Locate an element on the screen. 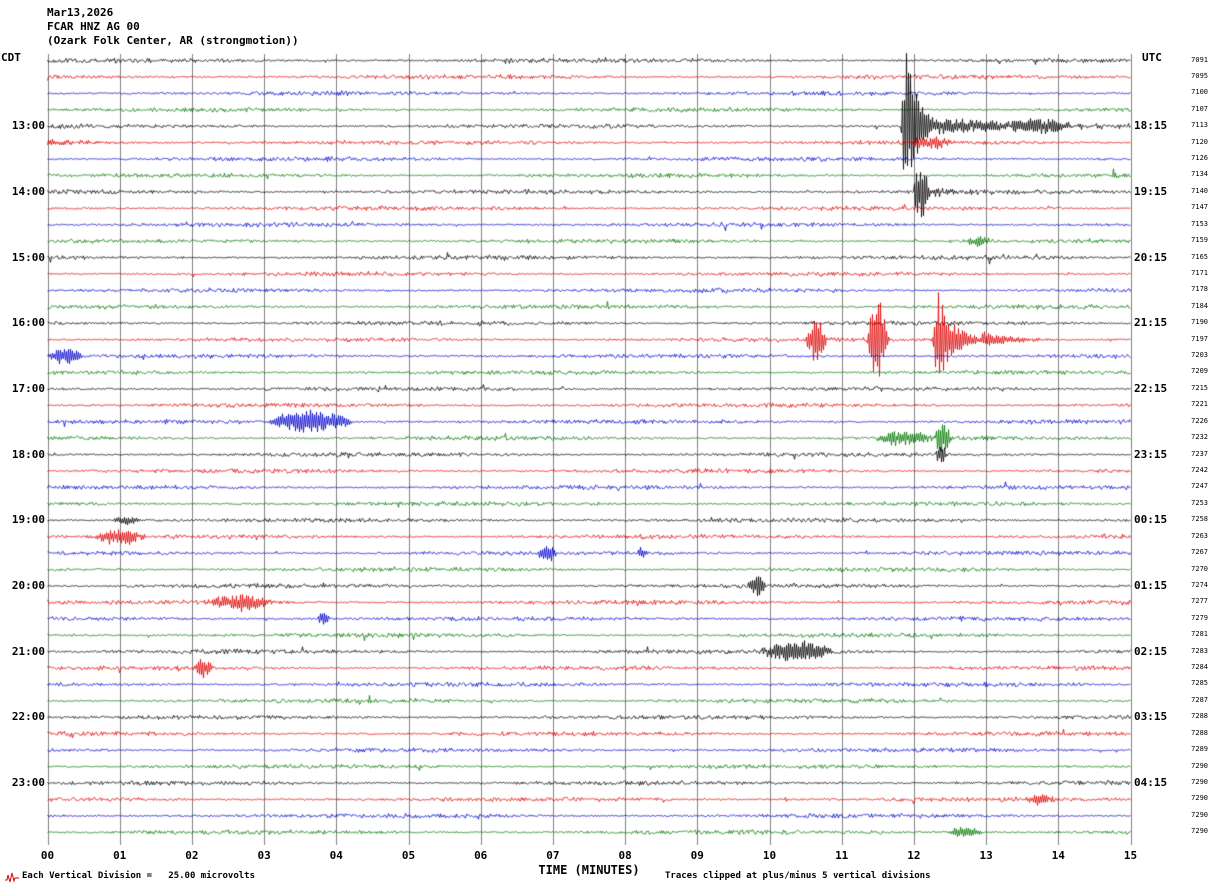  x-tick-label: 13 is located at coordinates (986, 855).